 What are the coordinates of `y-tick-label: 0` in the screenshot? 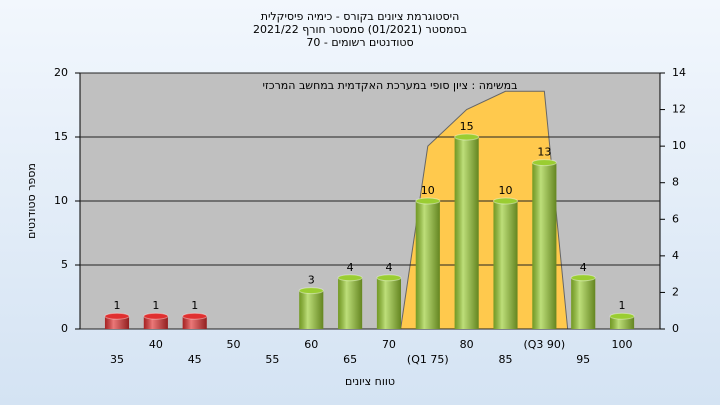 It's located at (64, 328).